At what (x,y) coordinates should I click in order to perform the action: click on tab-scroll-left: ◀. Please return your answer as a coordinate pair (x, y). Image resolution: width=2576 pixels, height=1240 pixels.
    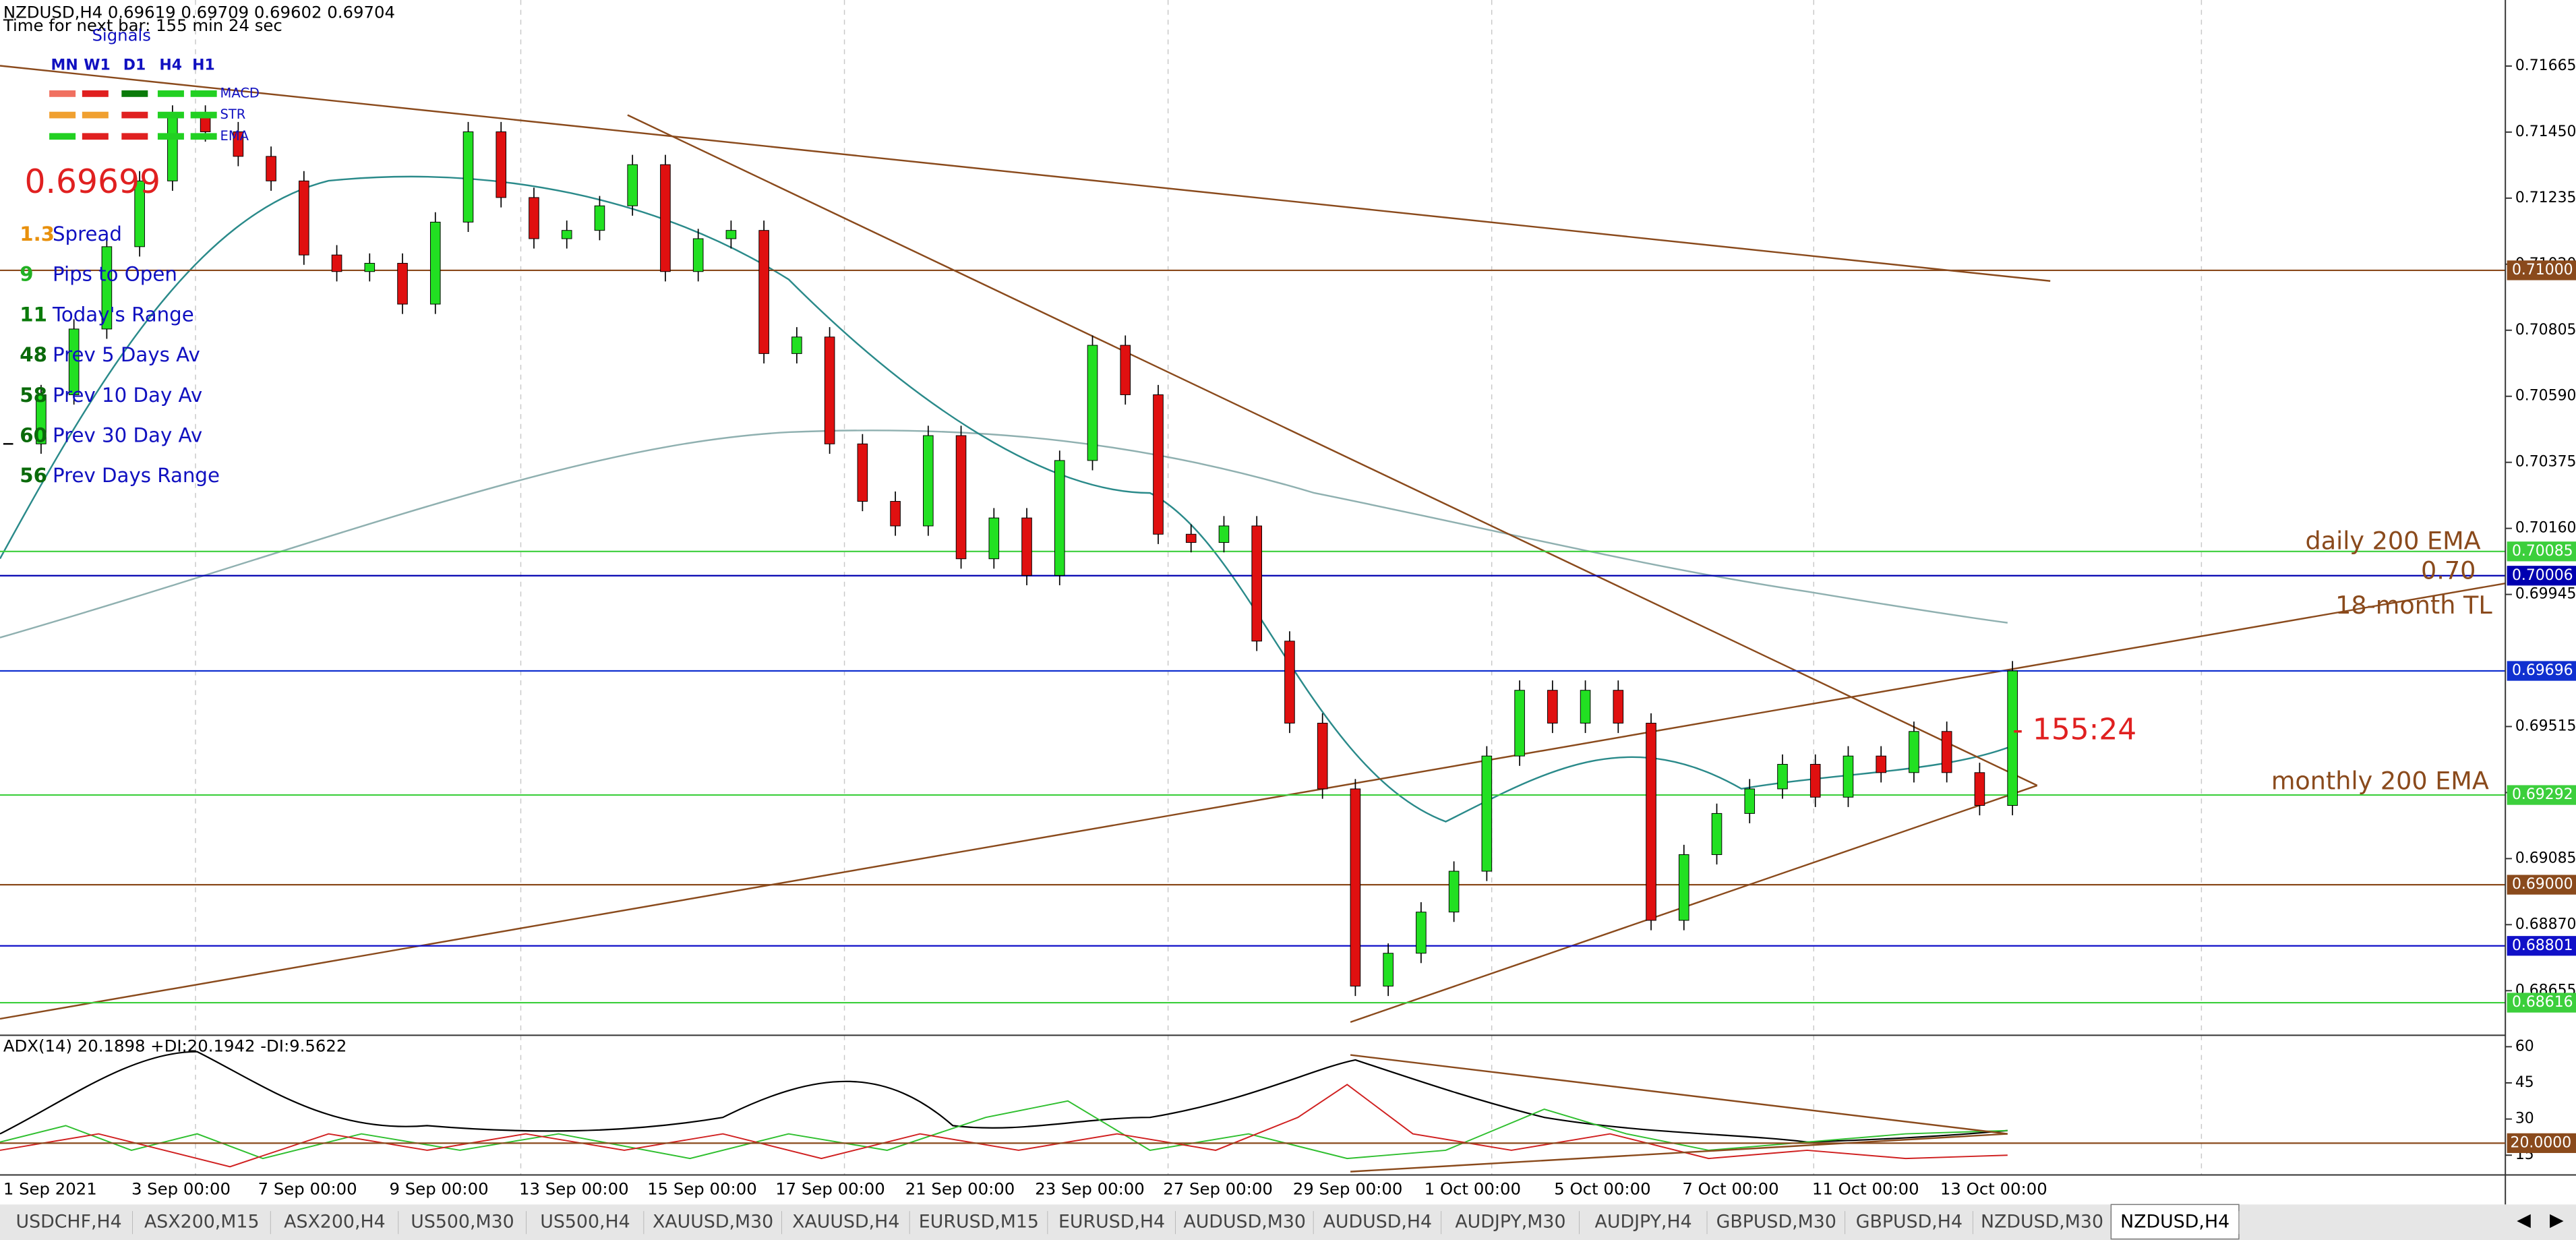
    Looking at the image, I should click on (2524, 1220).